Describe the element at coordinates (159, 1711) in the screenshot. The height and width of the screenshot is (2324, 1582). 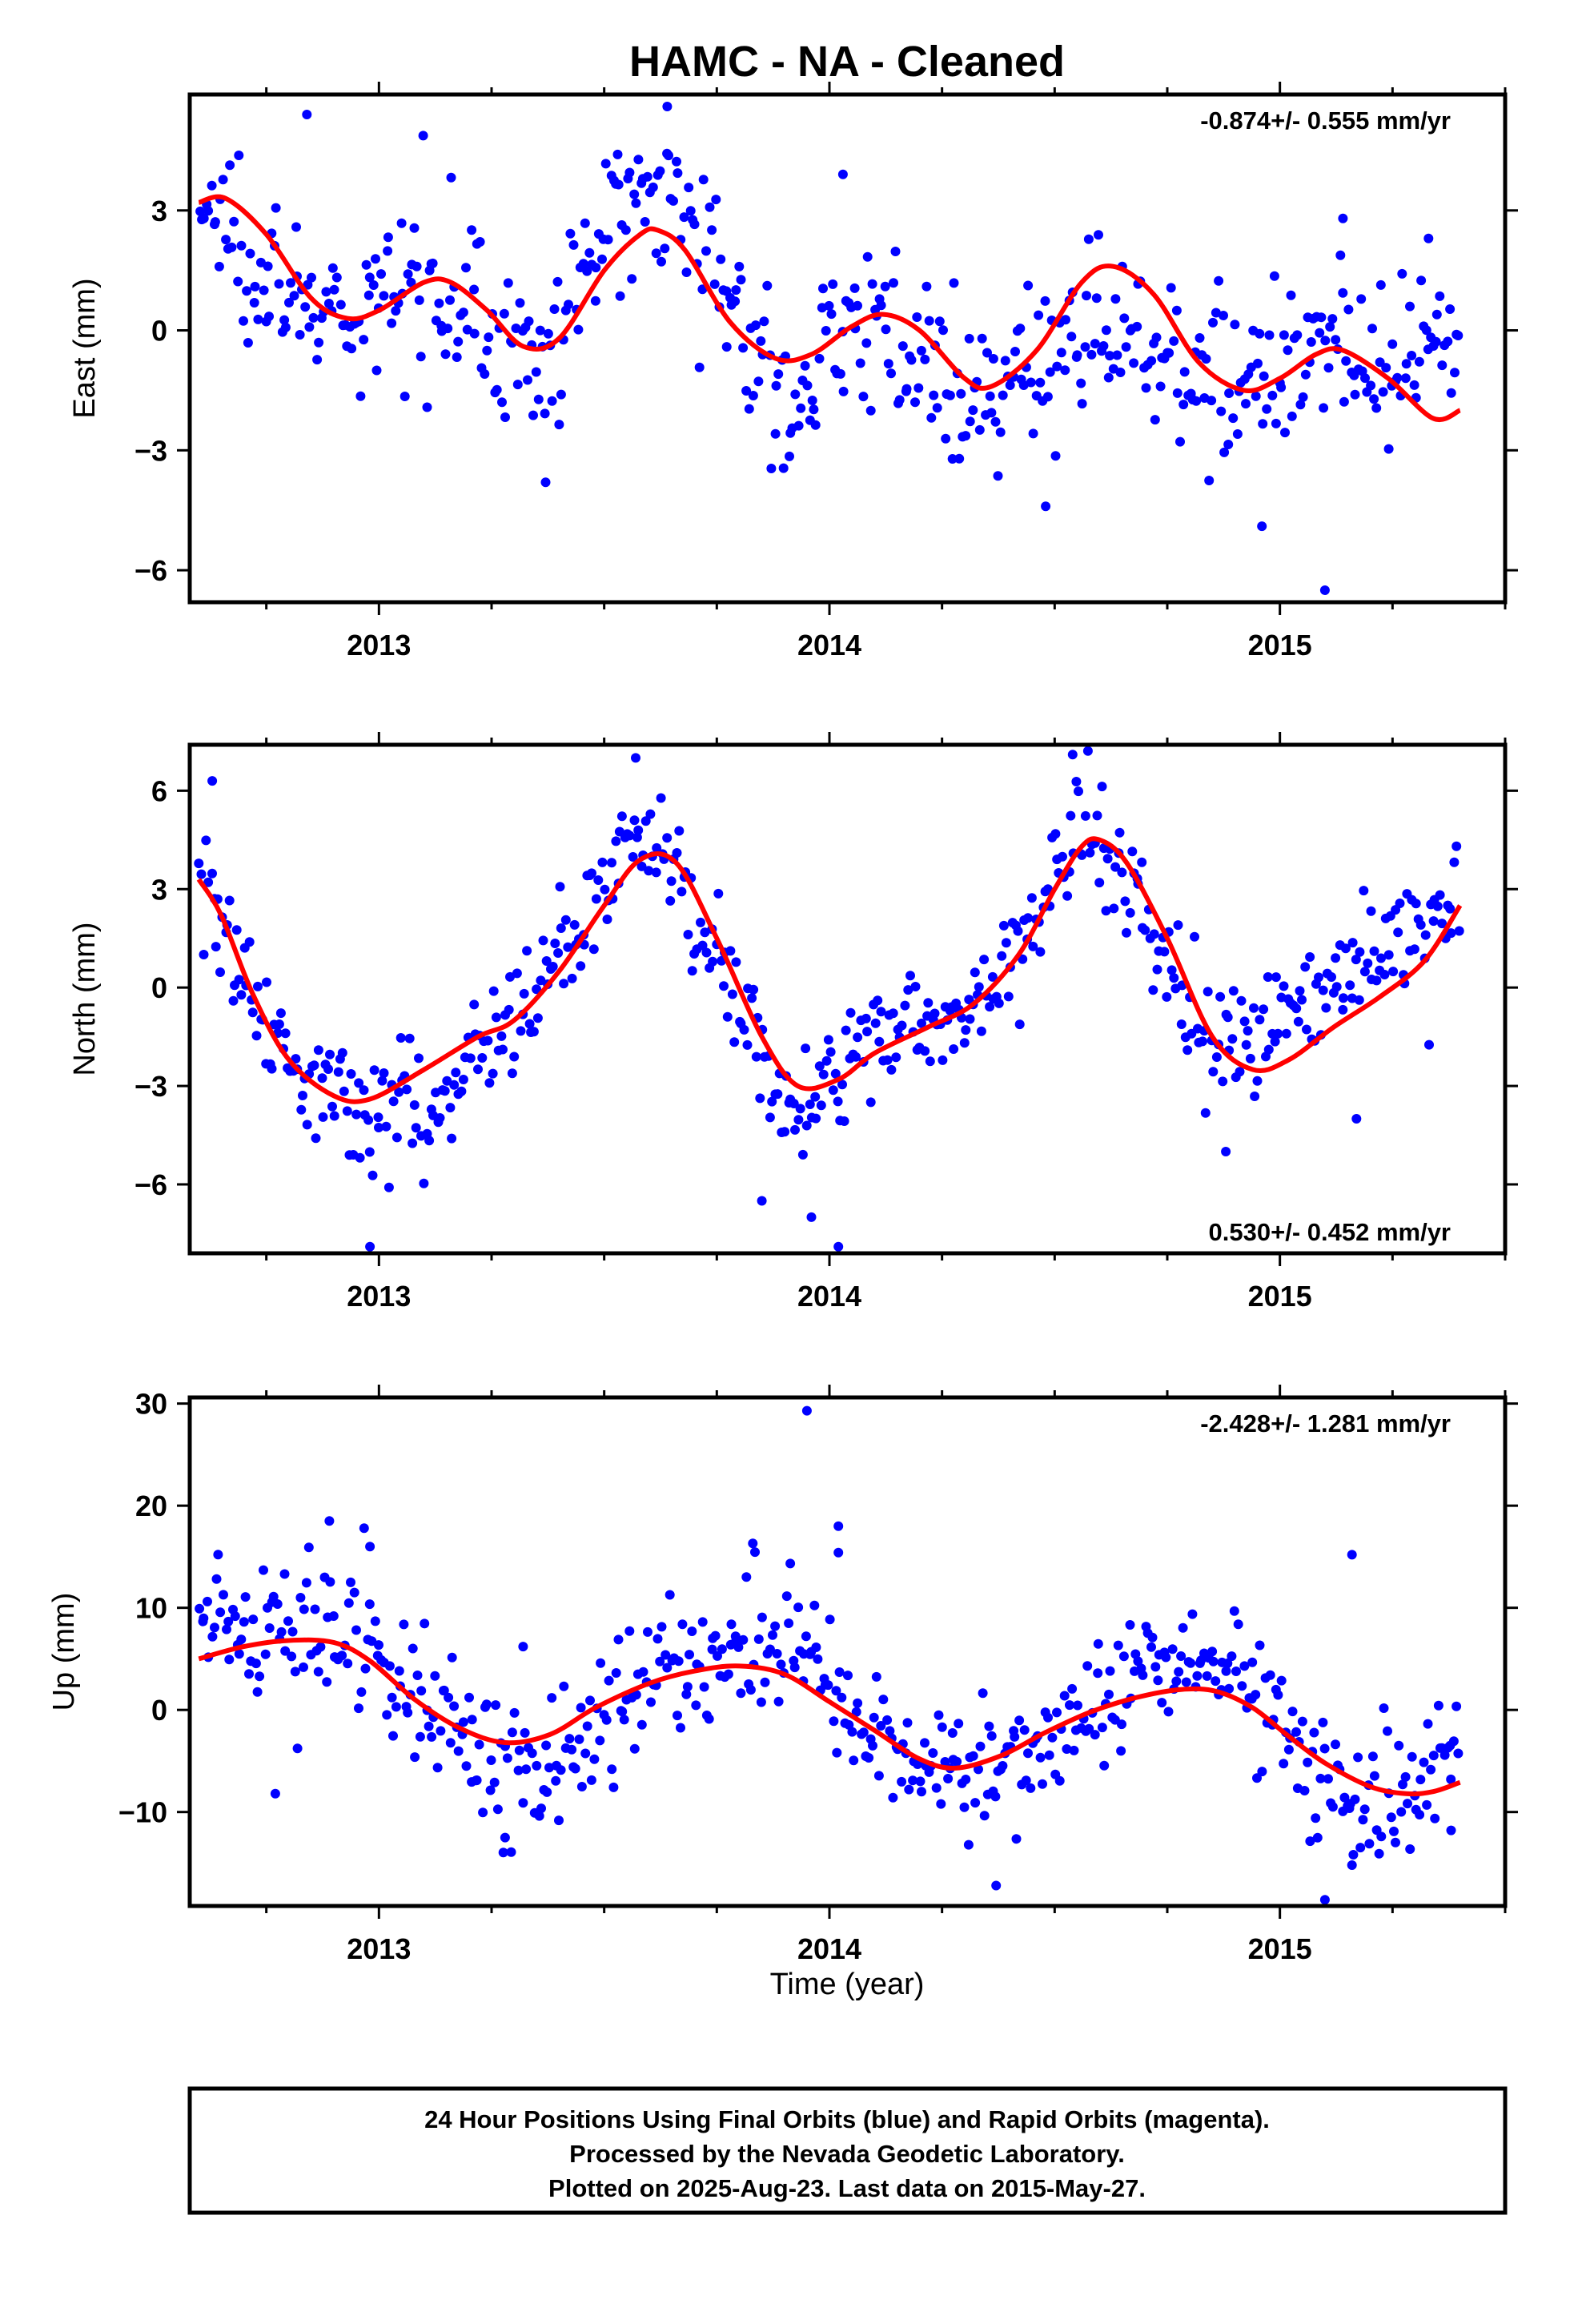
I see `y-tick-label: 0` at that location.